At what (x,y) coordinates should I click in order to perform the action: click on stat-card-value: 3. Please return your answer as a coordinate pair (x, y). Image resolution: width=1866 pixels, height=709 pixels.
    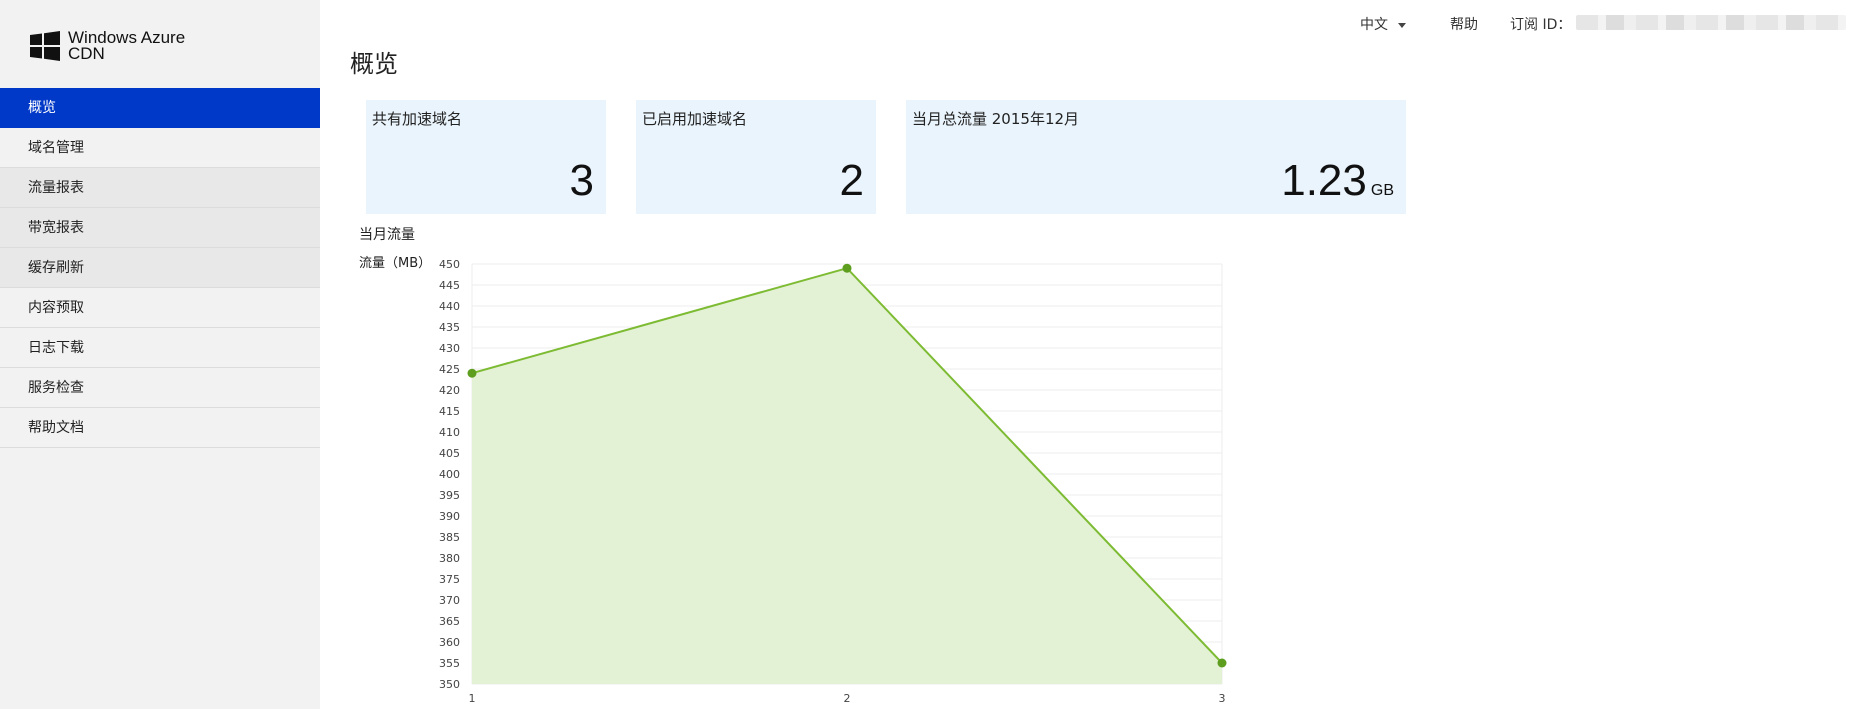
    Looking at the image, I should click on (582, 181).